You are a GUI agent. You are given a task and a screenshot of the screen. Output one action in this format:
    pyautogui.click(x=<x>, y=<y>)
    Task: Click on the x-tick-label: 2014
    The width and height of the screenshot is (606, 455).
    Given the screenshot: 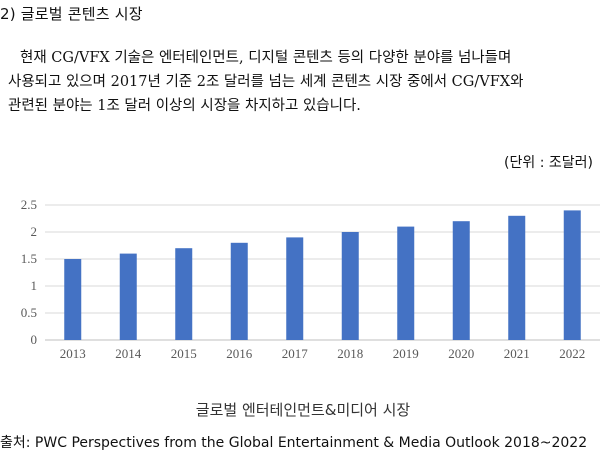 What is the action you would take?
    pyautogui.click(x=128, y=353)
    